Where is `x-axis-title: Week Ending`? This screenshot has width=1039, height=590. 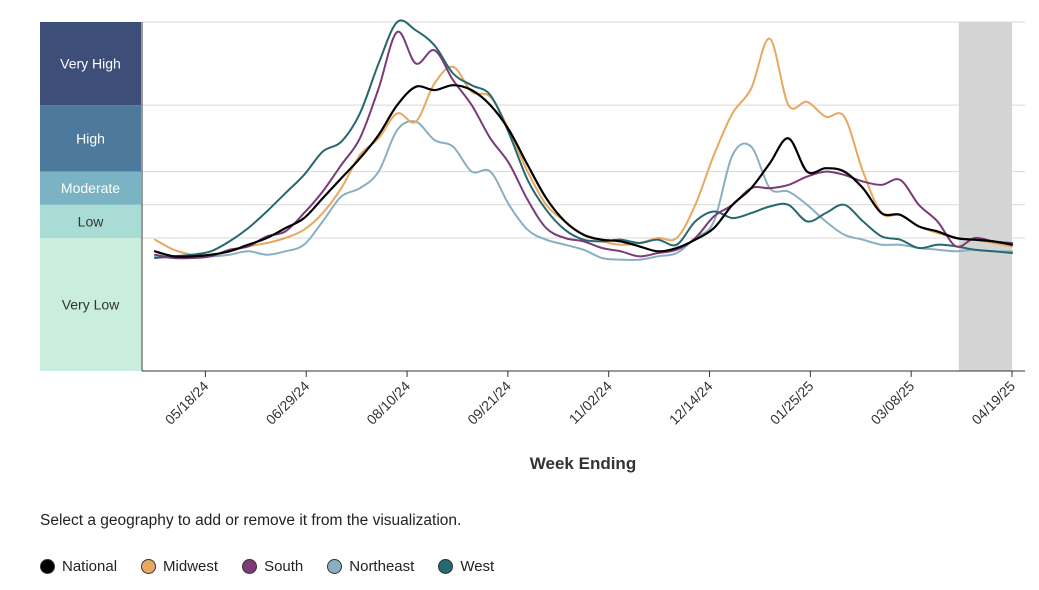 x-axis-title: Week Ending is located at coordinates (583, 463).